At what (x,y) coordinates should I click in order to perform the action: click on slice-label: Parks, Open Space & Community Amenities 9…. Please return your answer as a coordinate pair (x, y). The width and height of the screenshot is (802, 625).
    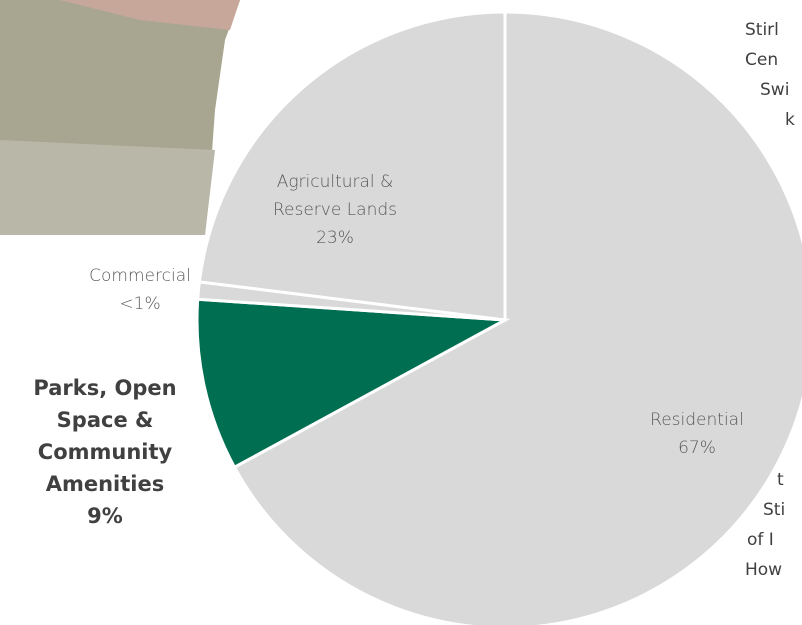
    Looking at the image, I should click on (105, 452).